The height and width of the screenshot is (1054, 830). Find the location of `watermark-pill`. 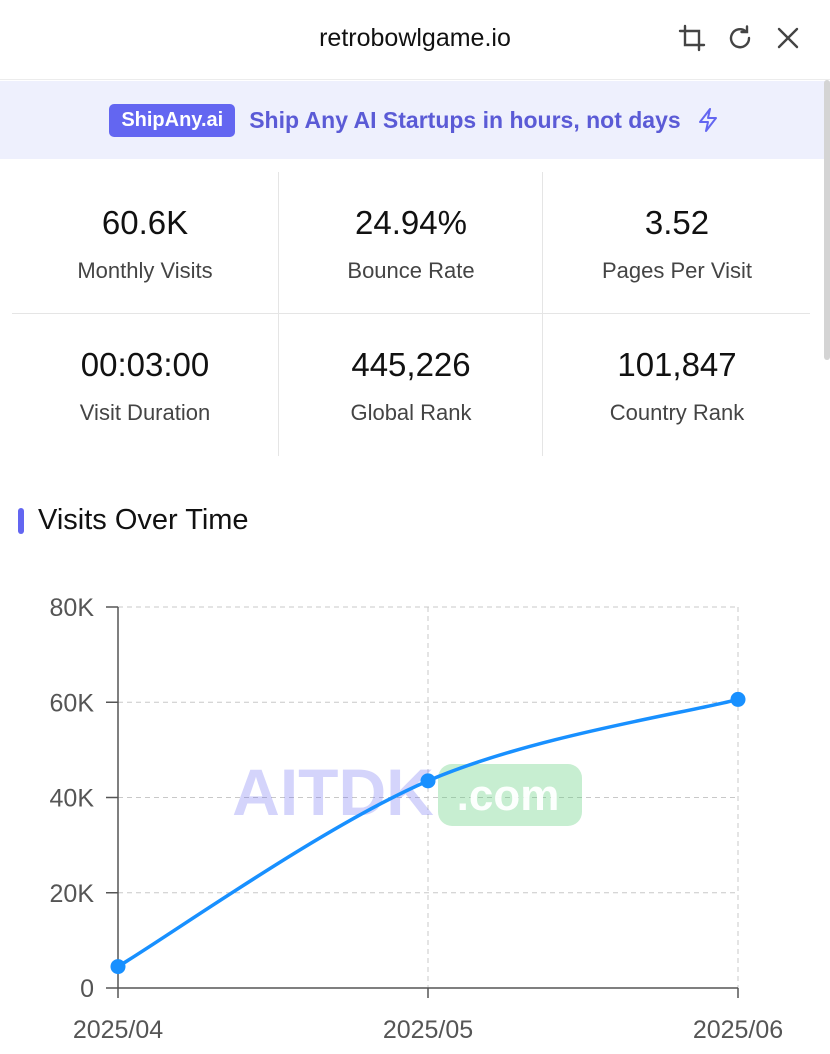

watermark-pill is located at coordinates (510, 795).